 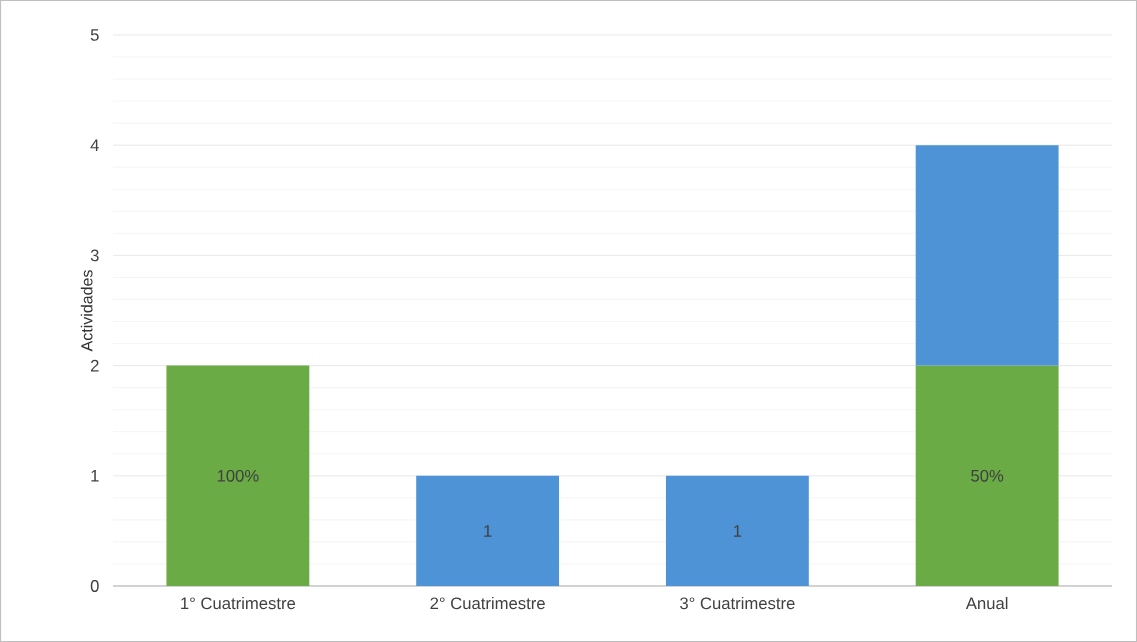 What do you see at coordinates (986, 603) in the screenshot?
I see `x-tick-label: Anual` at bounding box center [986, 603].